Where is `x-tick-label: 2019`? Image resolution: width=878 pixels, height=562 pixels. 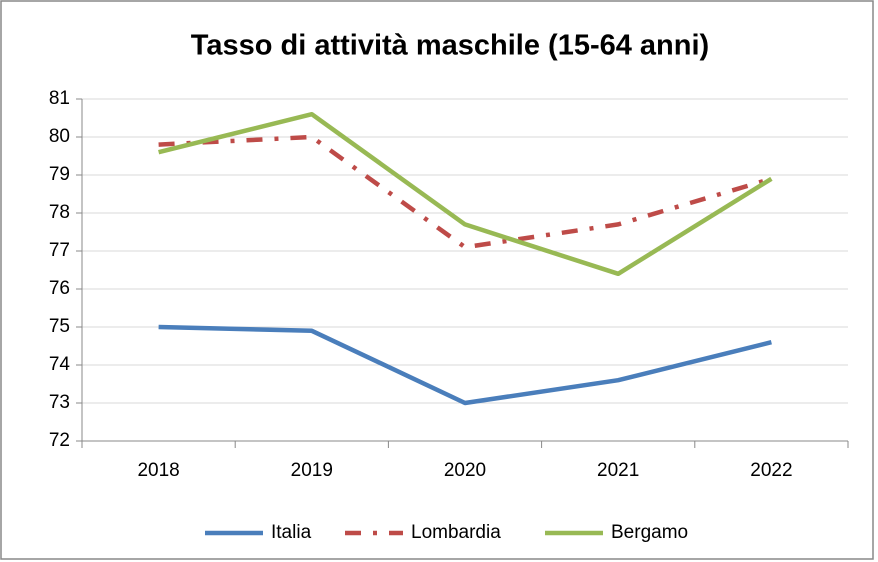
x-tick-label: 2019 is located at coordinates (312, 470).